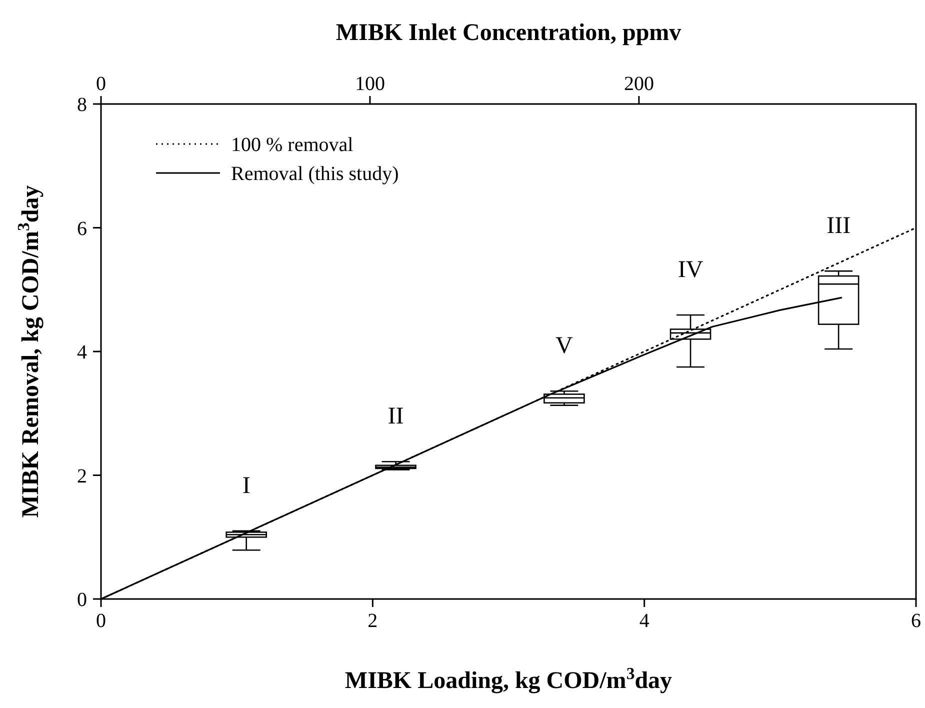 The image size is (925, 708). Describe the element at coordinates (508, 679) in the screenshot. I see `x-axis-title: MIBK Loading, kg COD/m$^{3}$day` at that location.